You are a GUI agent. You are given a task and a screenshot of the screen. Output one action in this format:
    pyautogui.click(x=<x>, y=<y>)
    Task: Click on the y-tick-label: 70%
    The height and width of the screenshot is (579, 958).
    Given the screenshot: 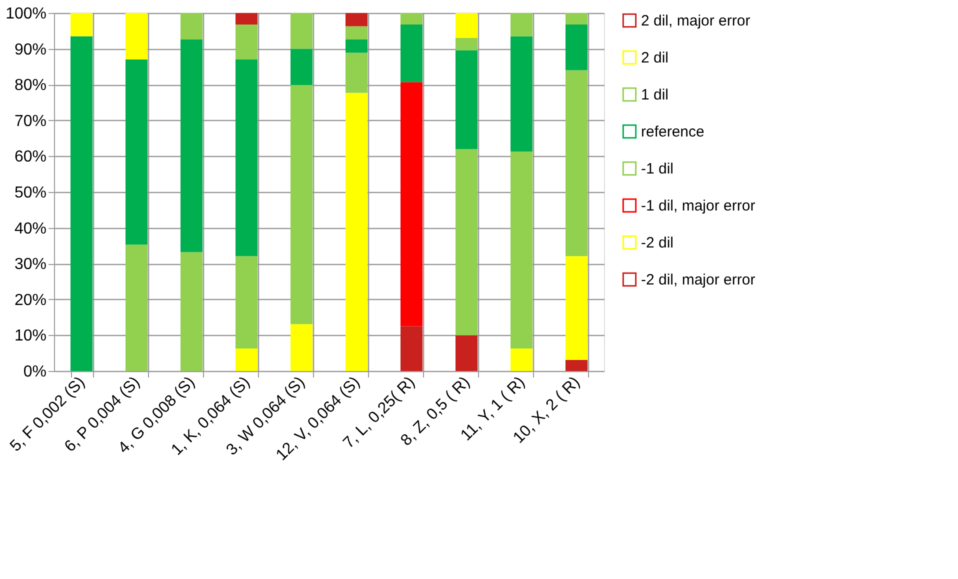 What is the action you would take?
    pyautogui.click(x=30, y=121)
    